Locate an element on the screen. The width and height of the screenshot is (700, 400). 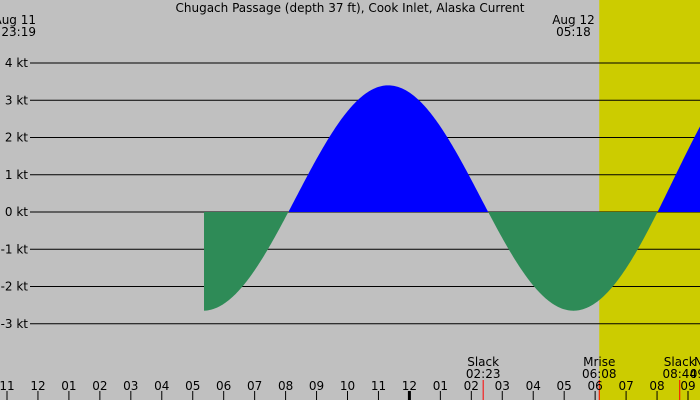
y-tick-label: 1 kt is located at coordinates (16, 175).